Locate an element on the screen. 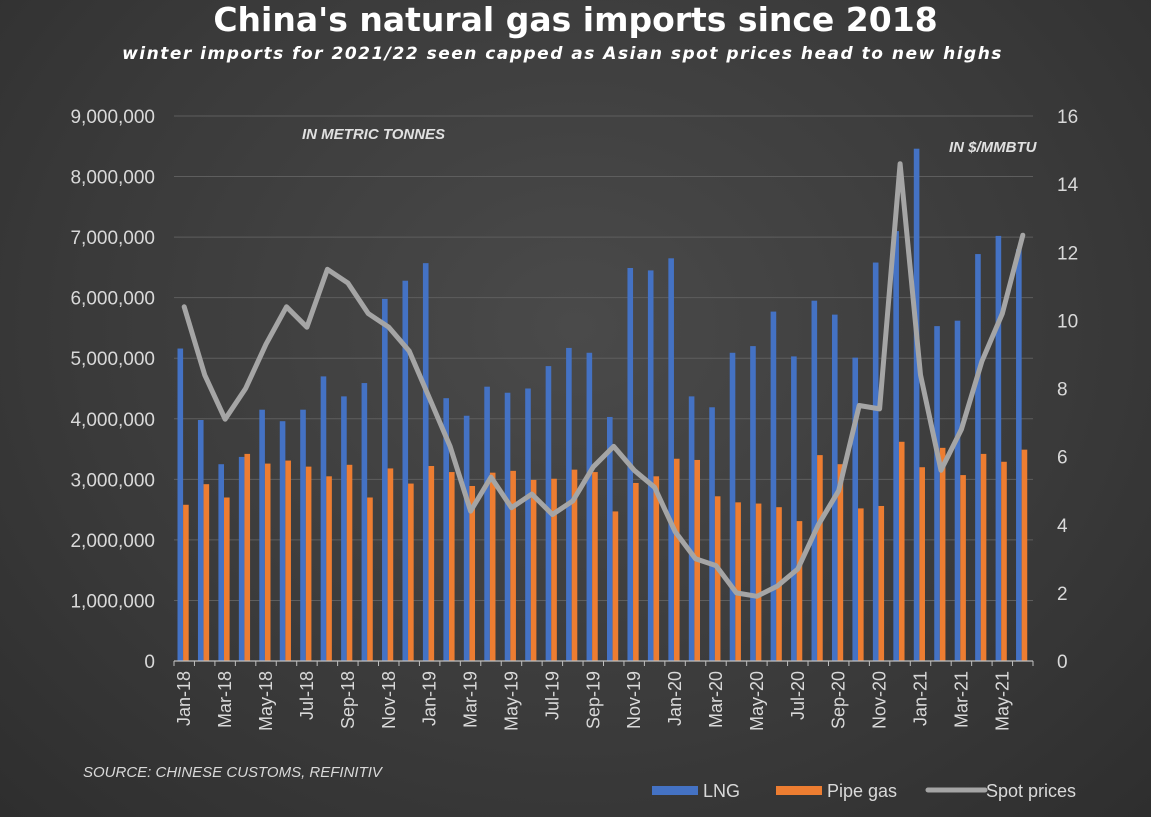 This screenshot has width=1151, height=817. x-axis-tick-label: Jul-19 is located at coordinates (552, 695).